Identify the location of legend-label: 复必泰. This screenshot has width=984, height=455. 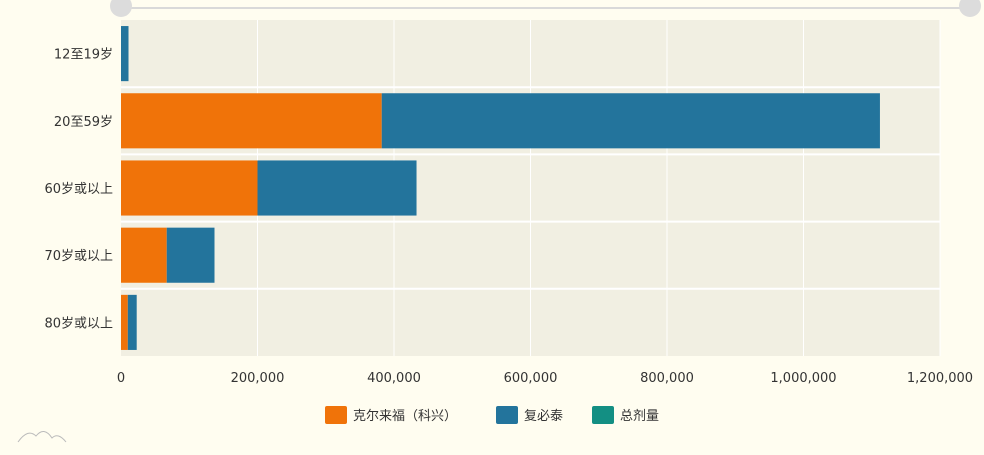
(543, 416).